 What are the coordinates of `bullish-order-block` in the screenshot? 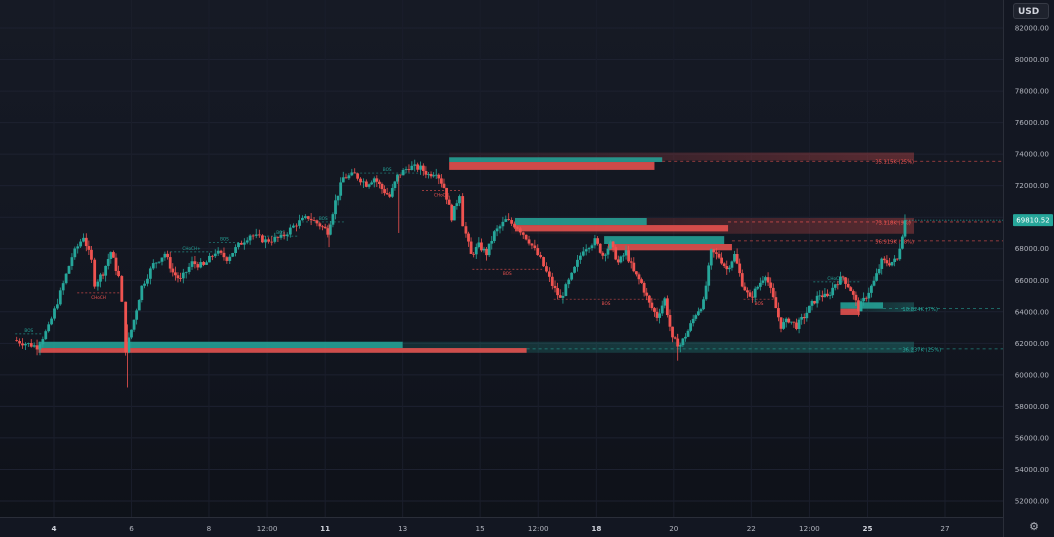 It's located at (664, 240).